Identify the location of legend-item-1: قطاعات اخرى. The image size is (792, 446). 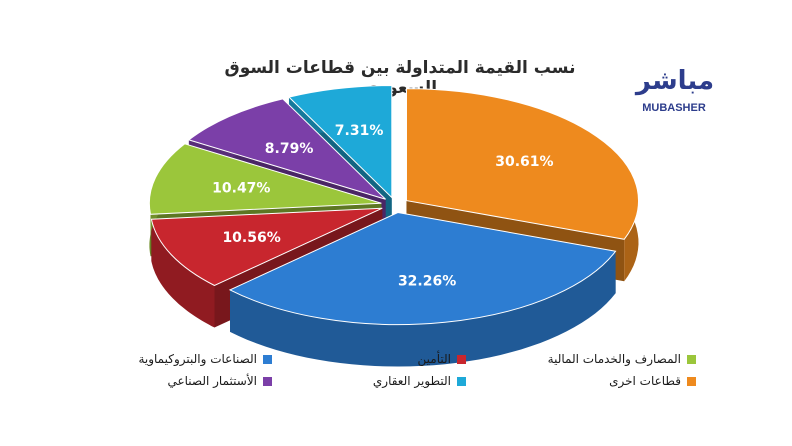
(652, 381).